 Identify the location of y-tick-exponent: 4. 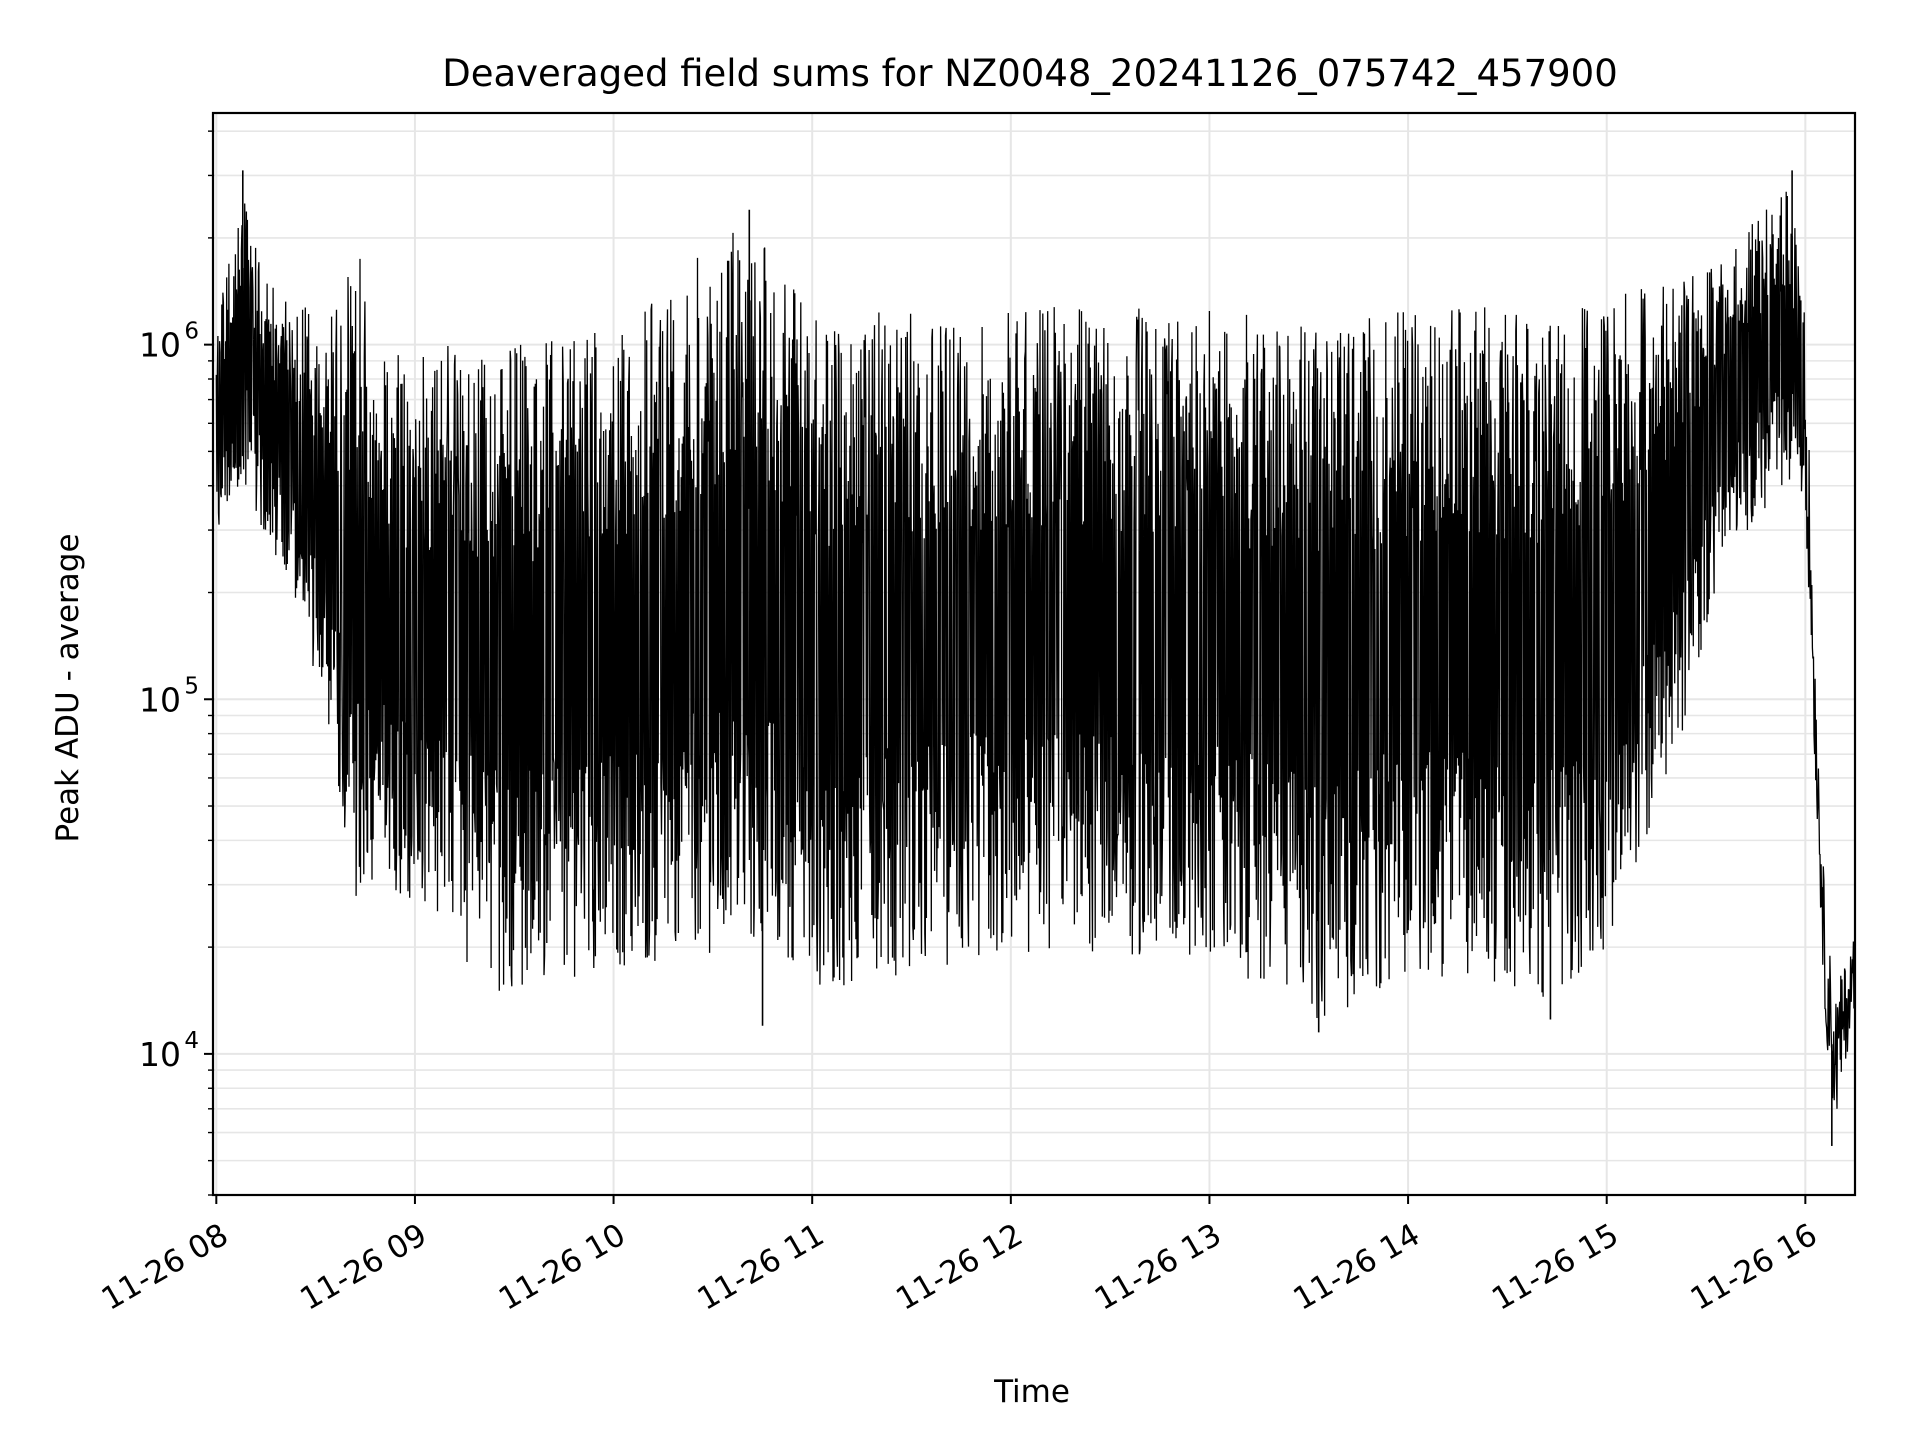
(191, 1041).